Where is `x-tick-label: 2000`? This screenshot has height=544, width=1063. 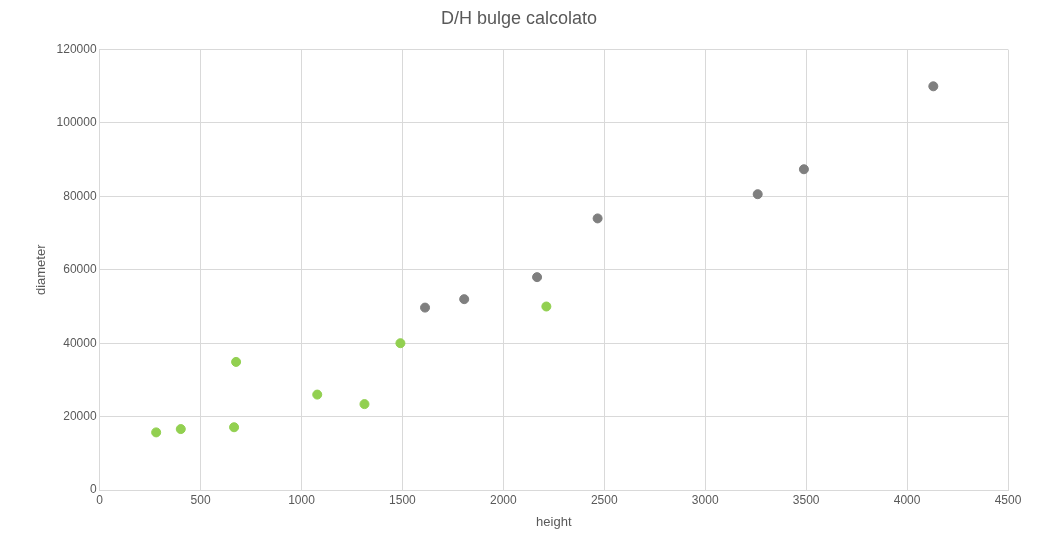
x-tick-label: 2000 is located at coordinates (504, 499).